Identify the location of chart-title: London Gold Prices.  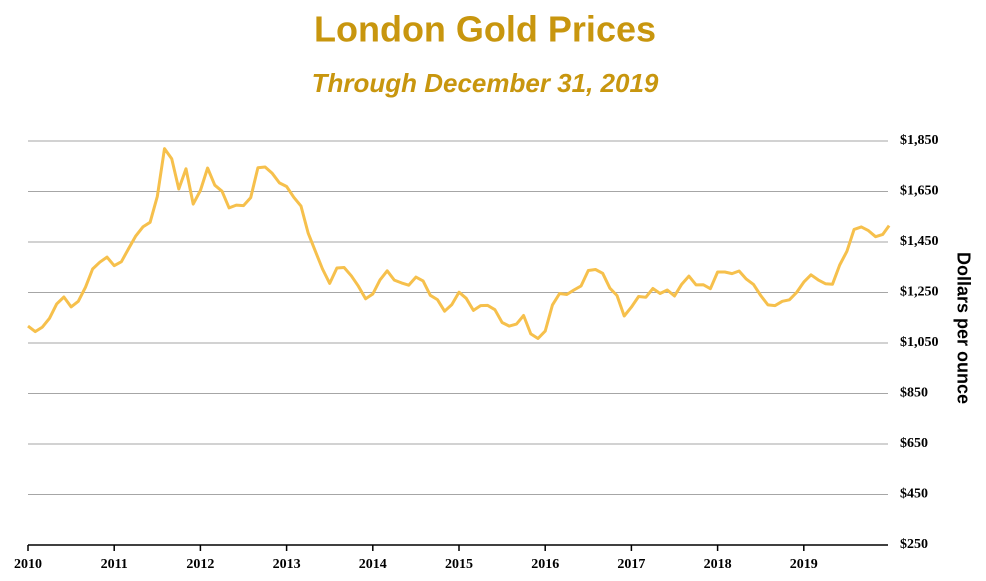
(485, 29).